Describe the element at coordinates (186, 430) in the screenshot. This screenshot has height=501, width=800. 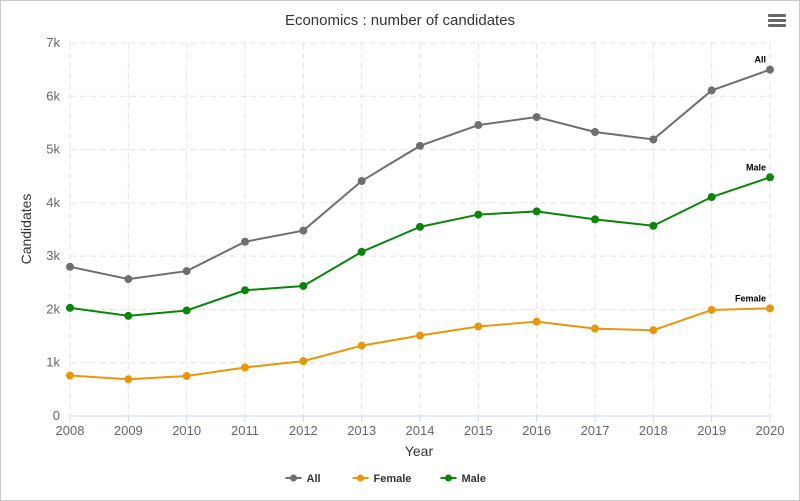
I see `x-tick-label: 2010` at that location.